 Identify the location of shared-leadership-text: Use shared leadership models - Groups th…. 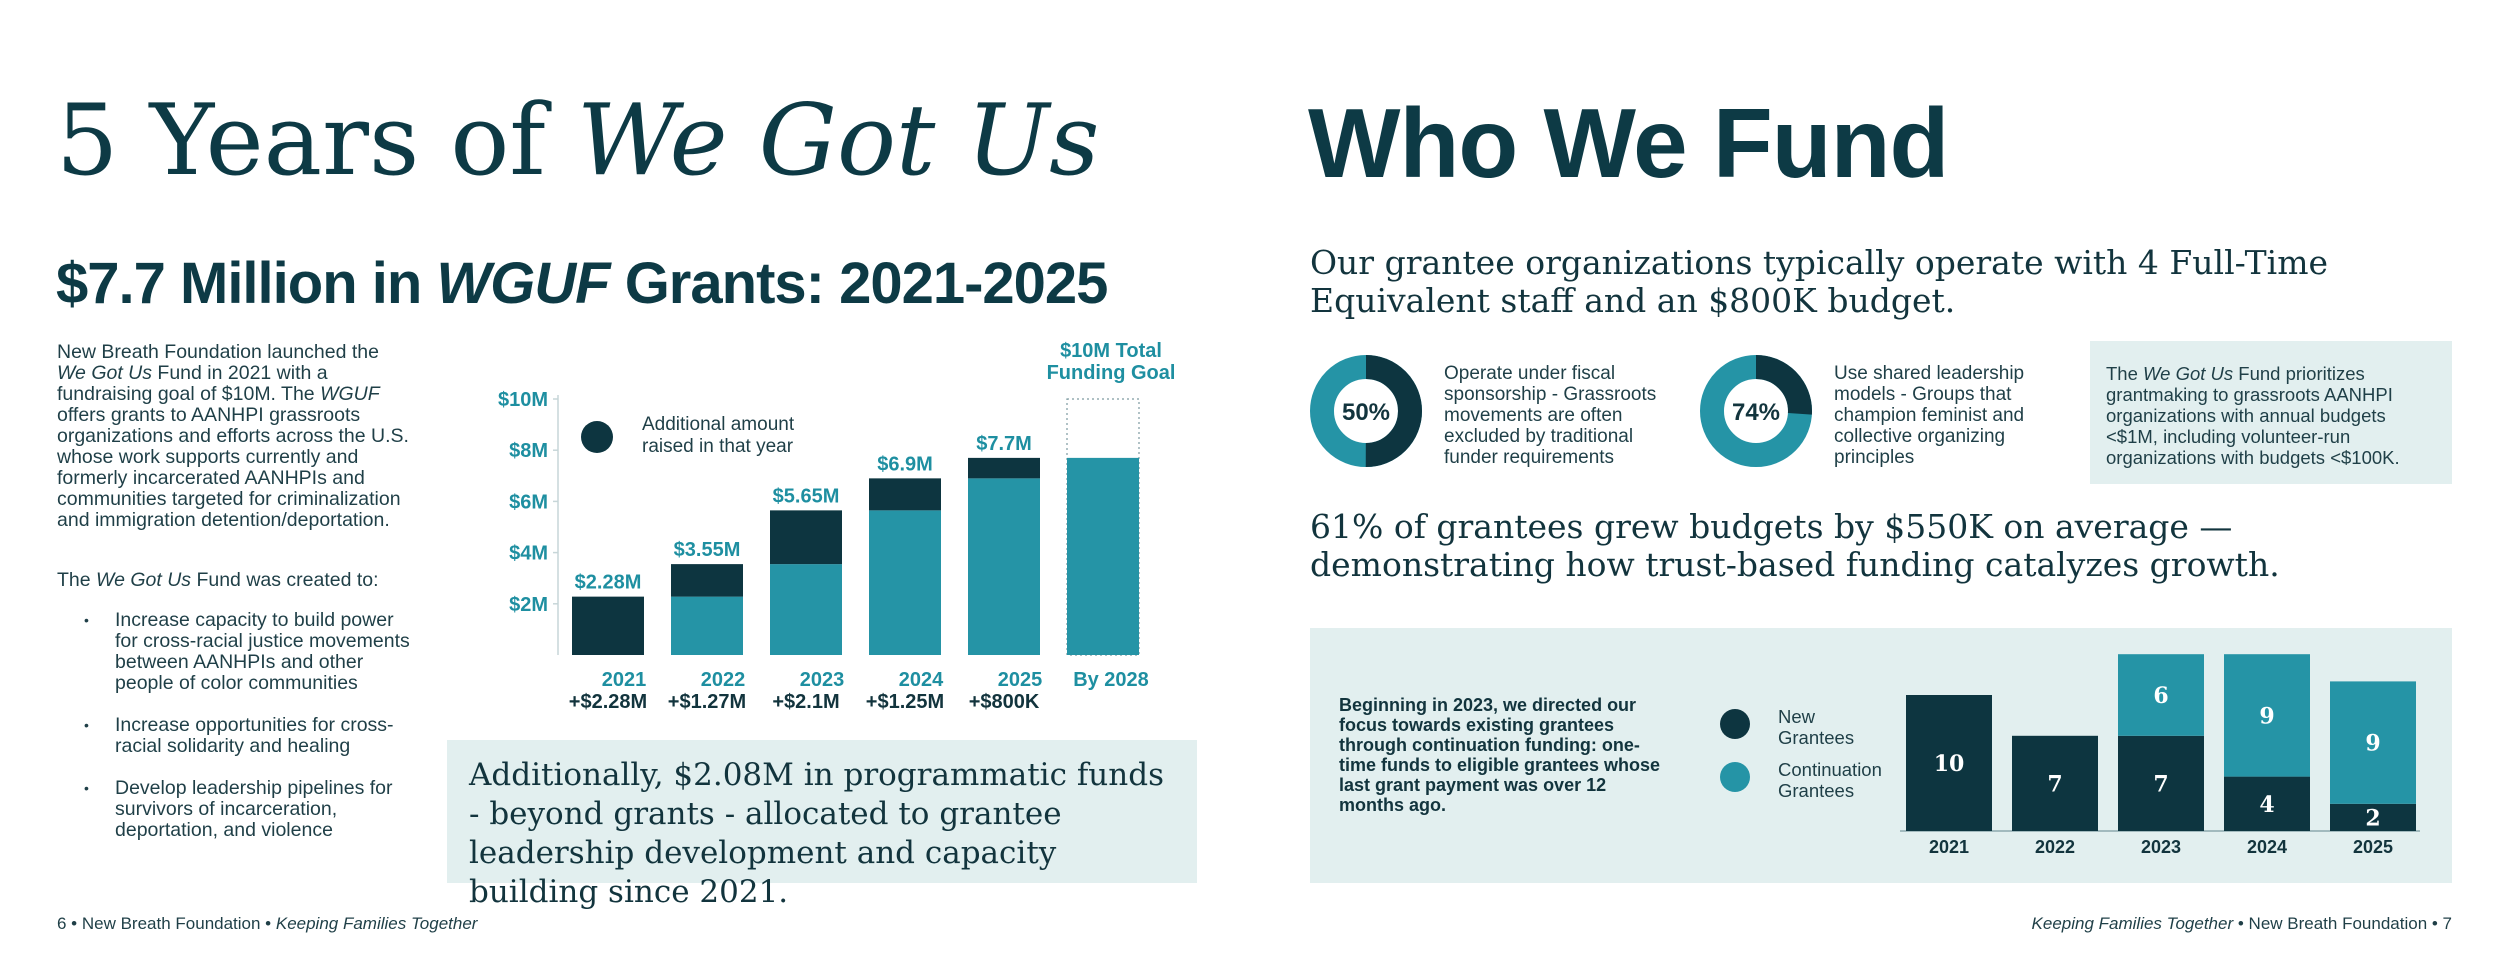
(1929, 415).